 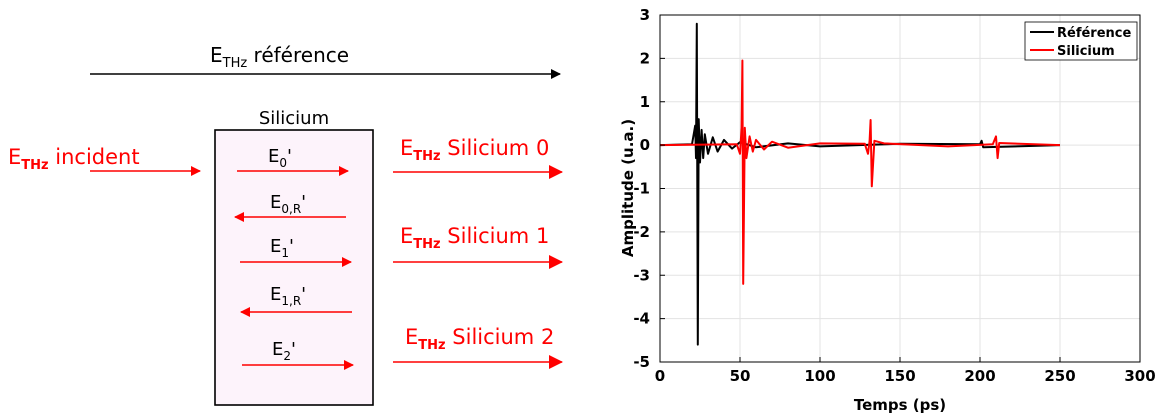 I want to click on inner-fields: E0' E0,R' E1' E1,R' E2', so click(x=294, y=258).